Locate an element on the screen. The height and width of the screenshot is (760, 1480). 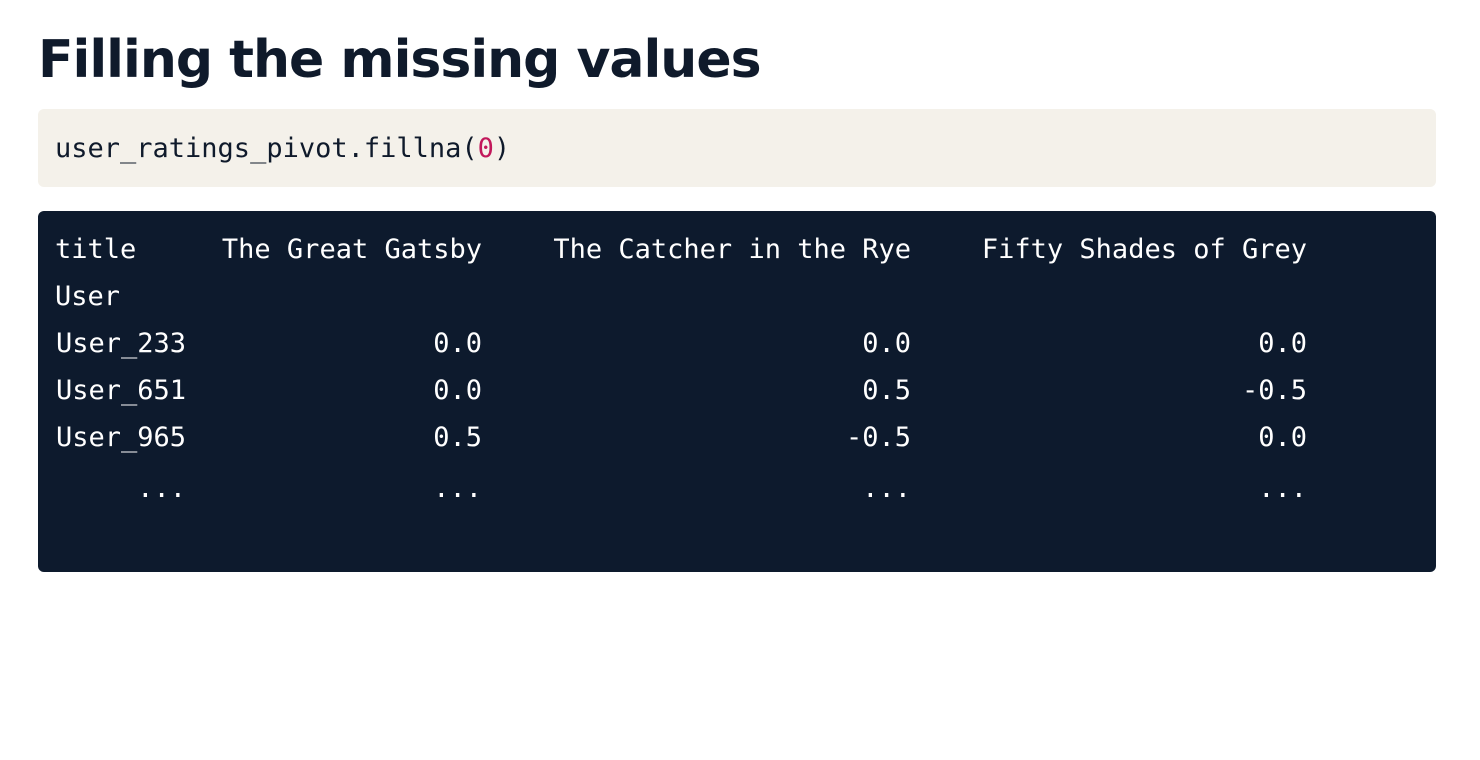
column-header: The Great Gatsby is located at coordinates (351, 249).